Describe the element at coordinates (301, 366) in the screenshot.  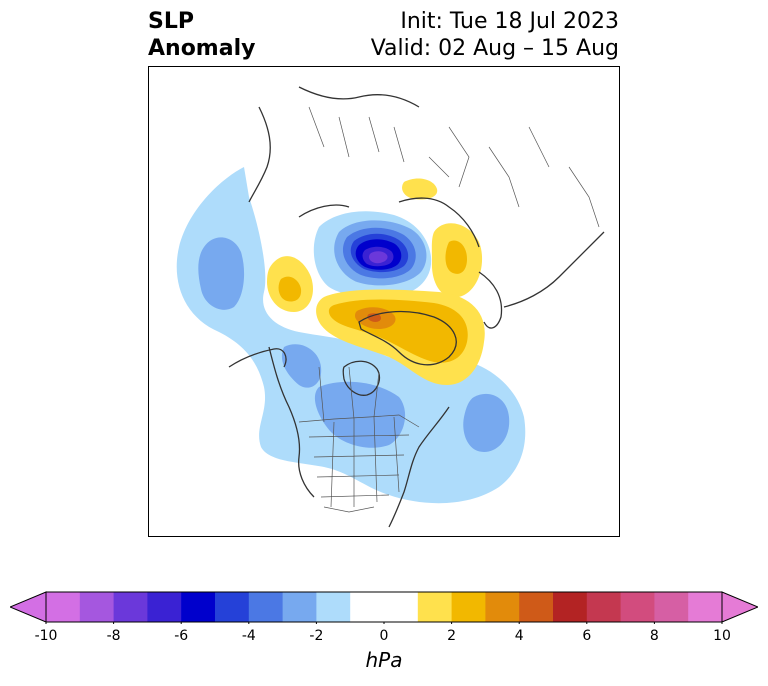
I see `canada-mid-blue` at that location.